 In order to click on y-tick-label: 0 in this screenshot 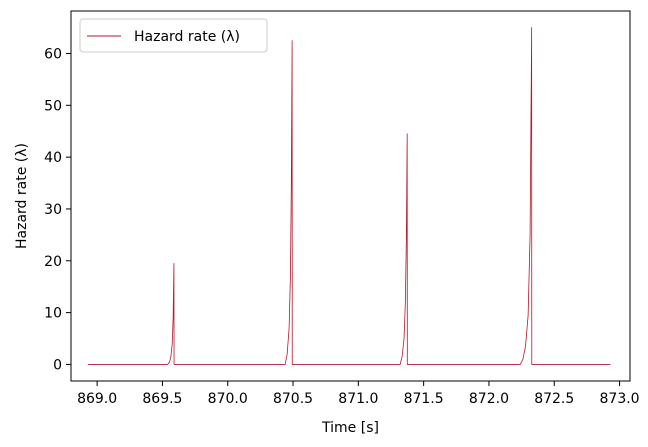, I will do `click(57, 365)`.